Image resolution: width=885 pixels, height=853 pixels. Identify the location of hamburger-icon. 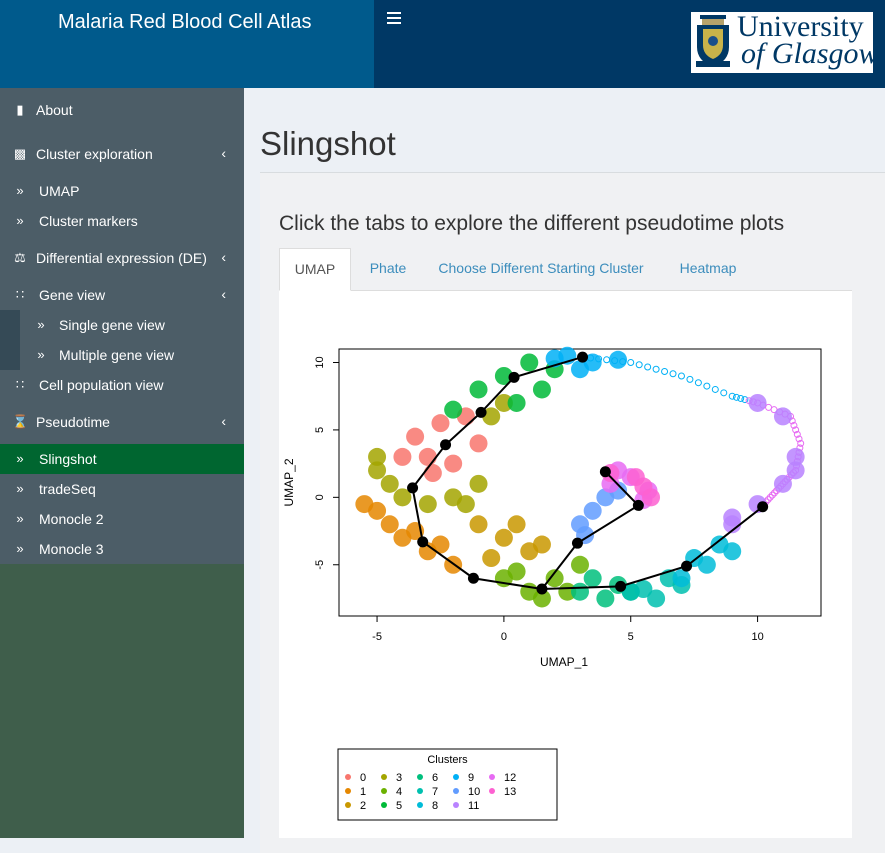
(395, 19).